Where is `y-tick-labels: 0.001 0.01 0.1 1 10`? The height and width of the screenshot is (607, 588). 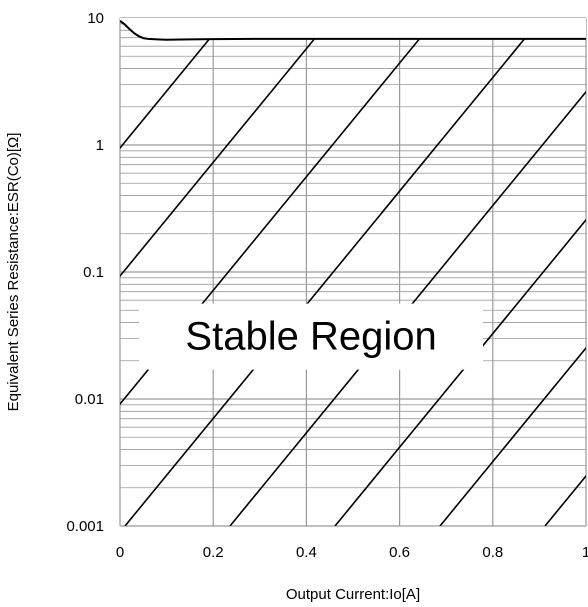
y-tick-labels: 0.001 0.01 0.1 1 10 is located at coordinates (85, 272).